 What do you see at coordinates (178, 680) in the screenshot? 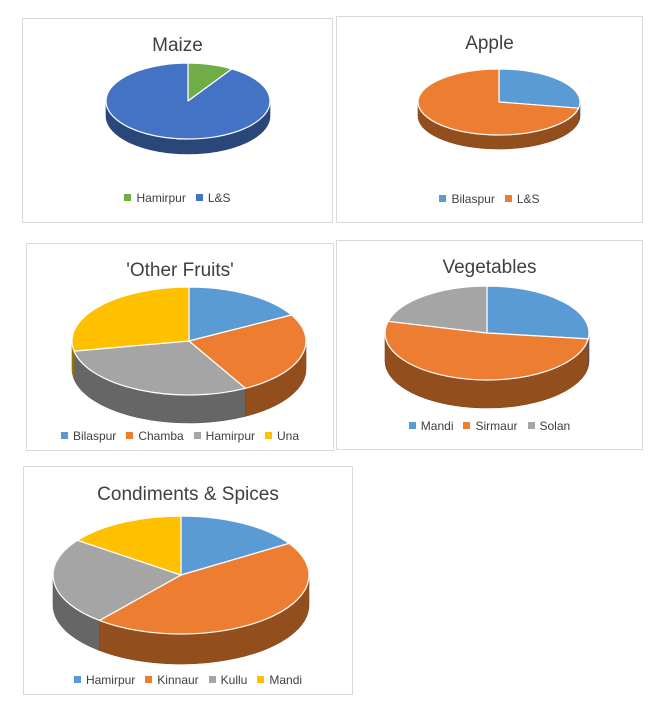
I see `legend-label: Kinnaur` at bounding box center [178, 680].